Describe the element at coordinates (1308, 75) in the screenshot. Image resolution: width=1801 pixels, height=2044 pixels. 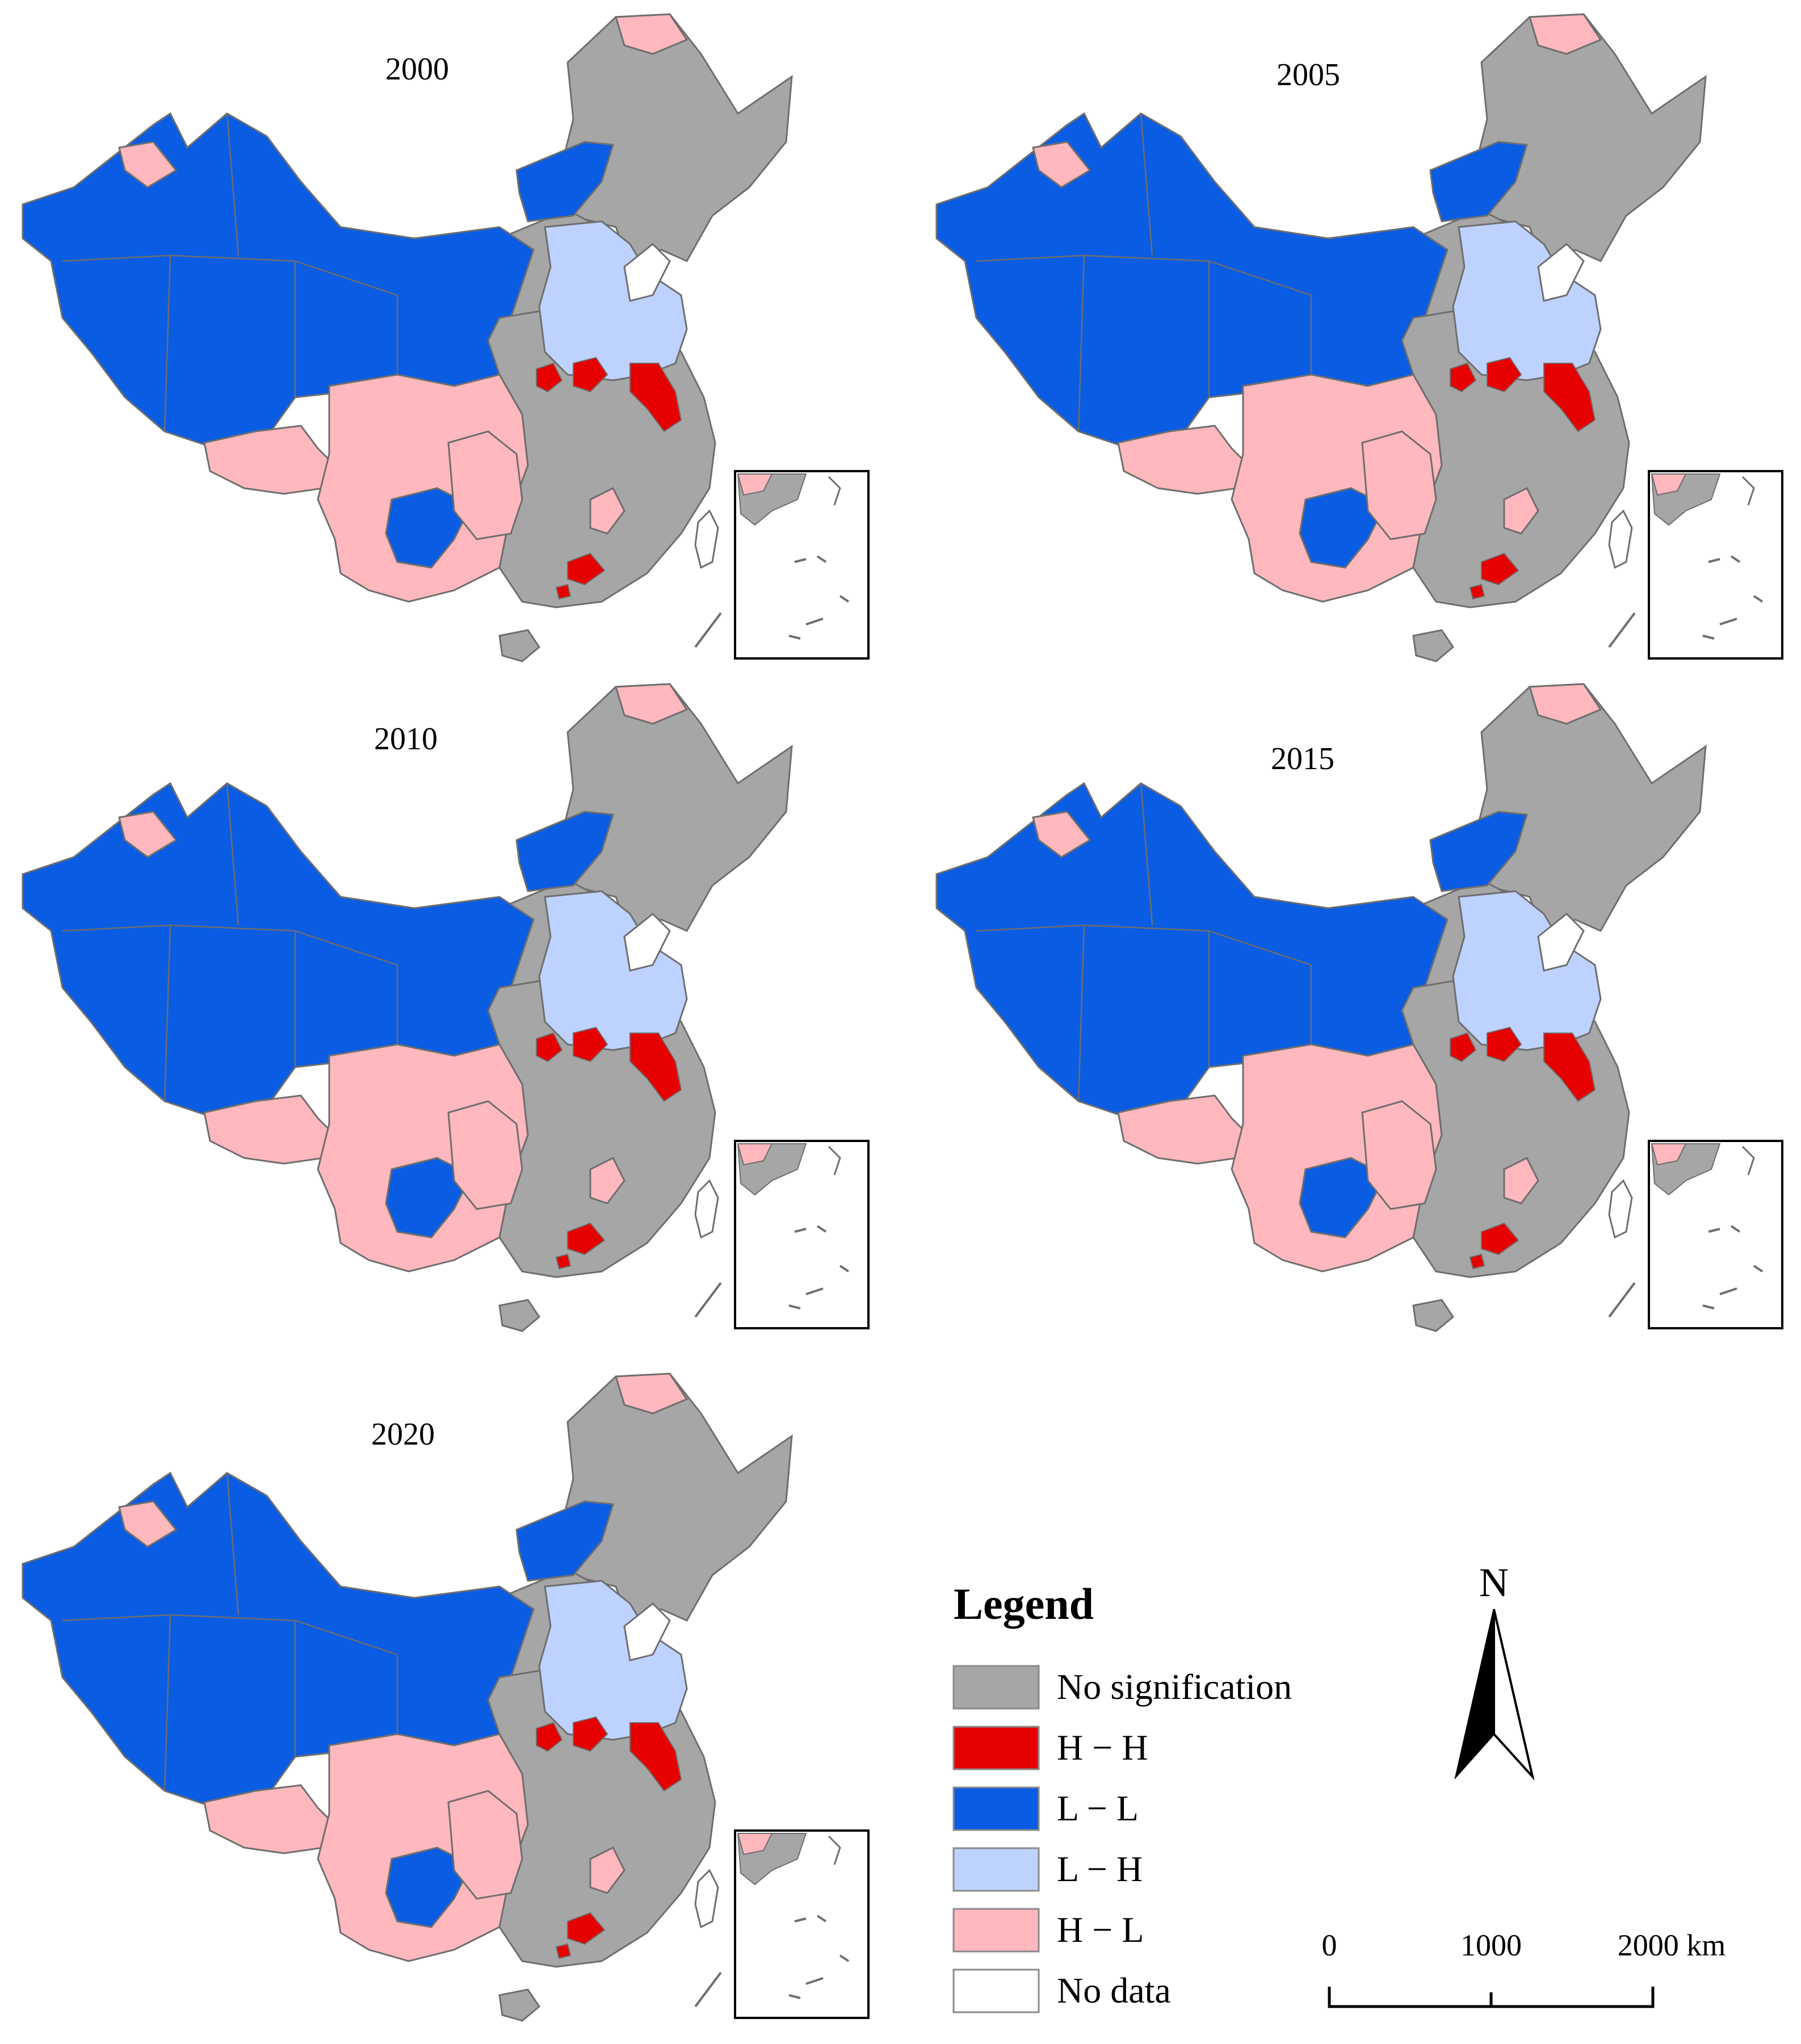
I see `map-year-2005: 2005` at that location.